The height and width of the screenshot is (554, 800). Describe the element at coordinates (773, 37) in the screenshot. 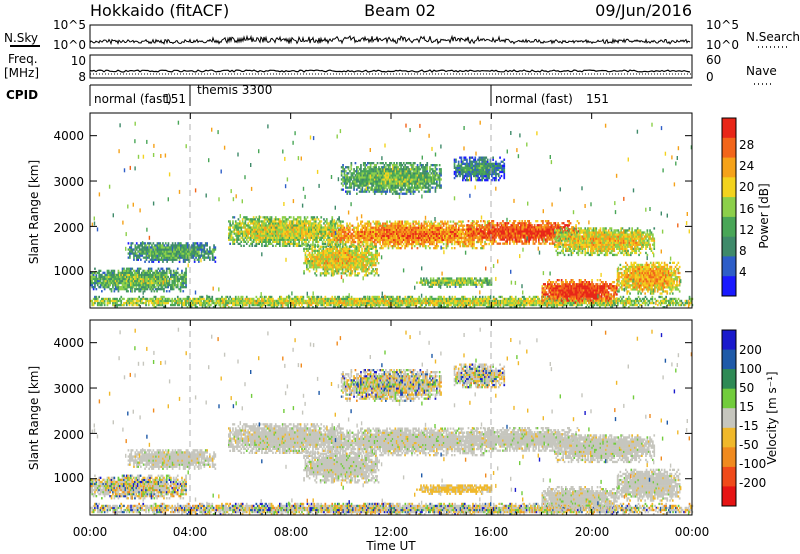

I see `nsearch-label: N.Search` at that location.